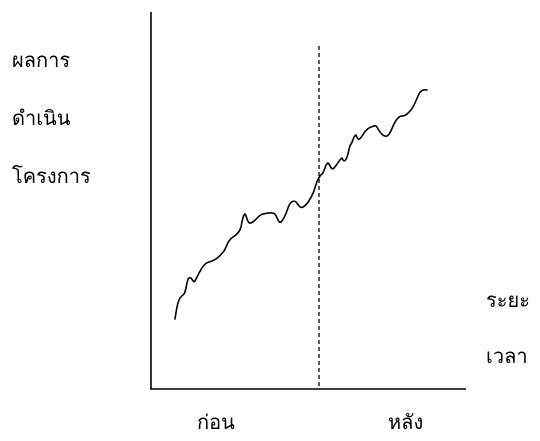 The width and height of the screenshot is (540, 441). I want to click on period-label-before: ก่อน, so click(216, 422).